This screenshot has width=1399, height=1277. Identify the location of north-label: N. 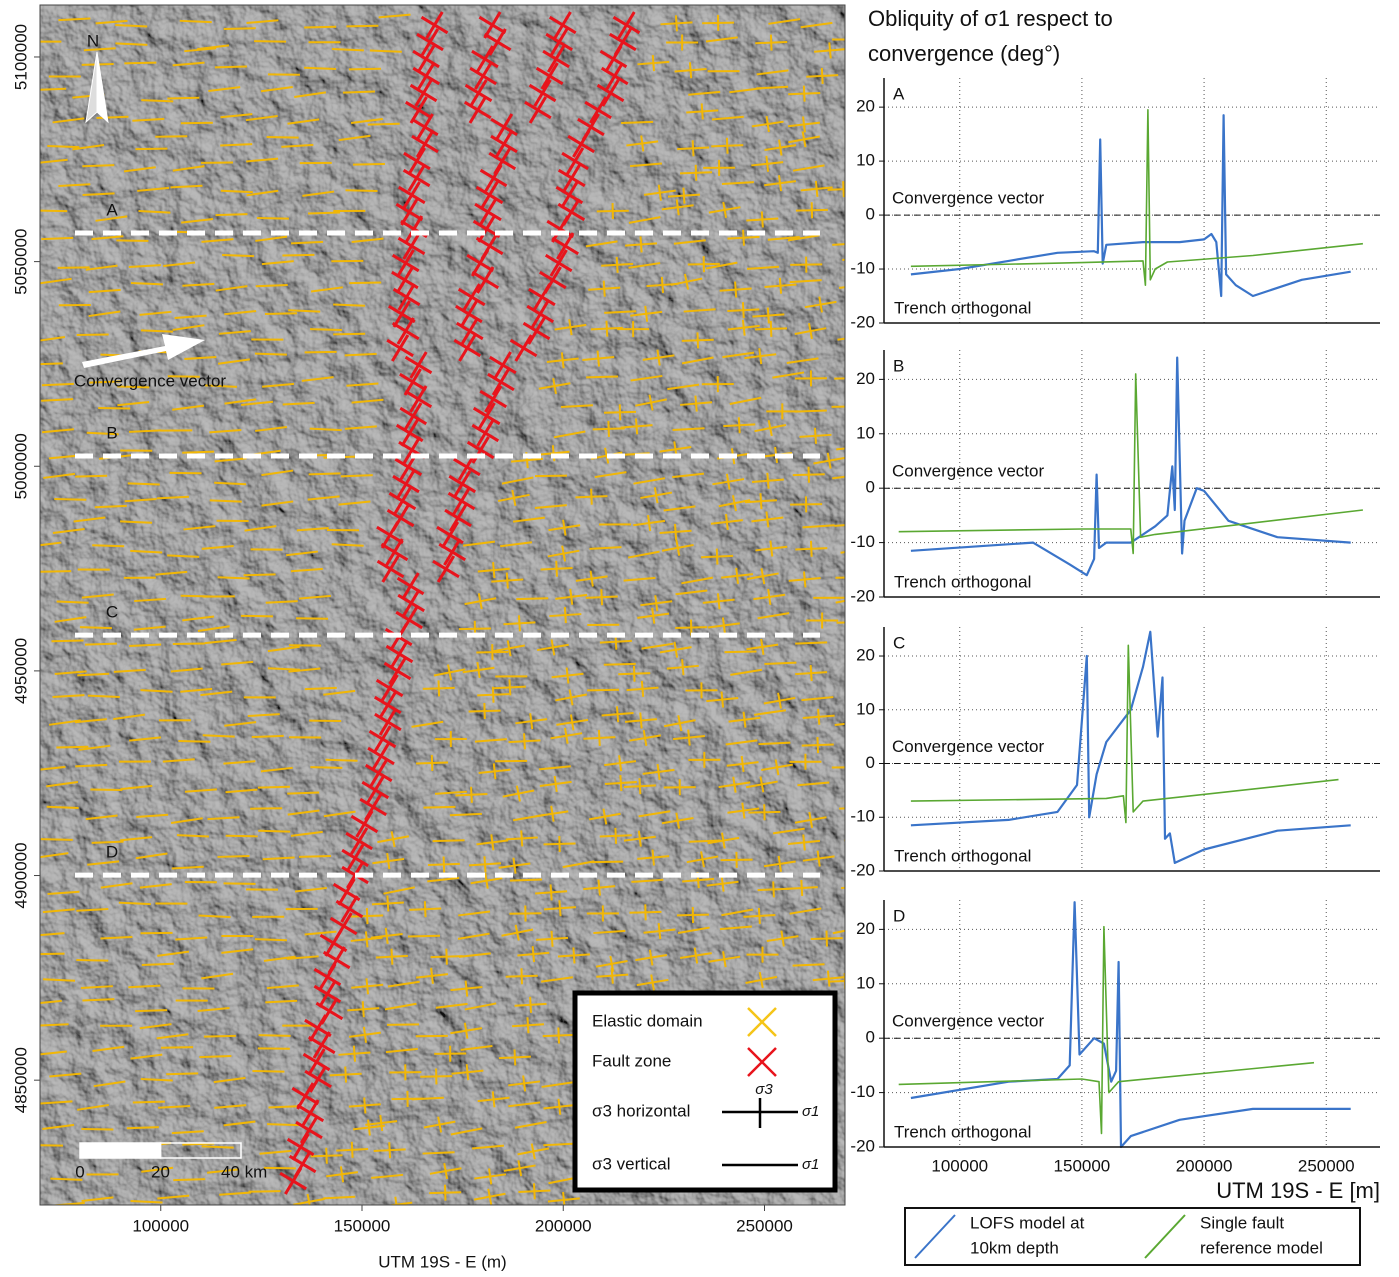
(93, 40).